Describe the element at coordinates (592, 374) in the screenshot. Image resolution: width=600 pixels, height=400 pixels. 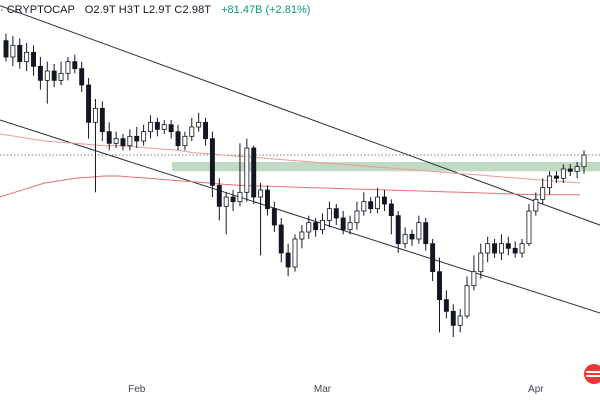
I see `red-wave-logo-icon` at that location.